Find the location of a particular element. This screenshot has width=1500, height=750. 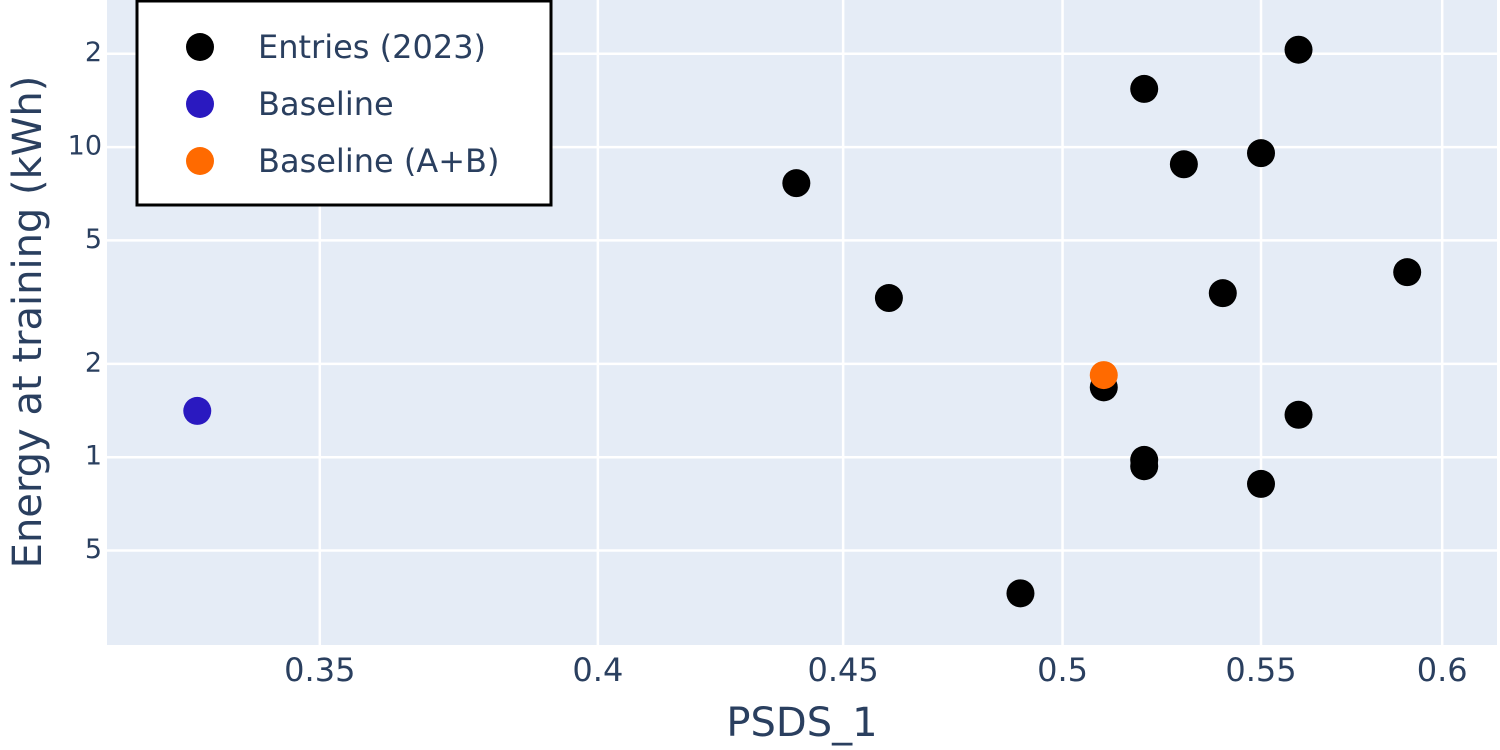

y-tick-label: 1 is located at coordinates (93, 456).